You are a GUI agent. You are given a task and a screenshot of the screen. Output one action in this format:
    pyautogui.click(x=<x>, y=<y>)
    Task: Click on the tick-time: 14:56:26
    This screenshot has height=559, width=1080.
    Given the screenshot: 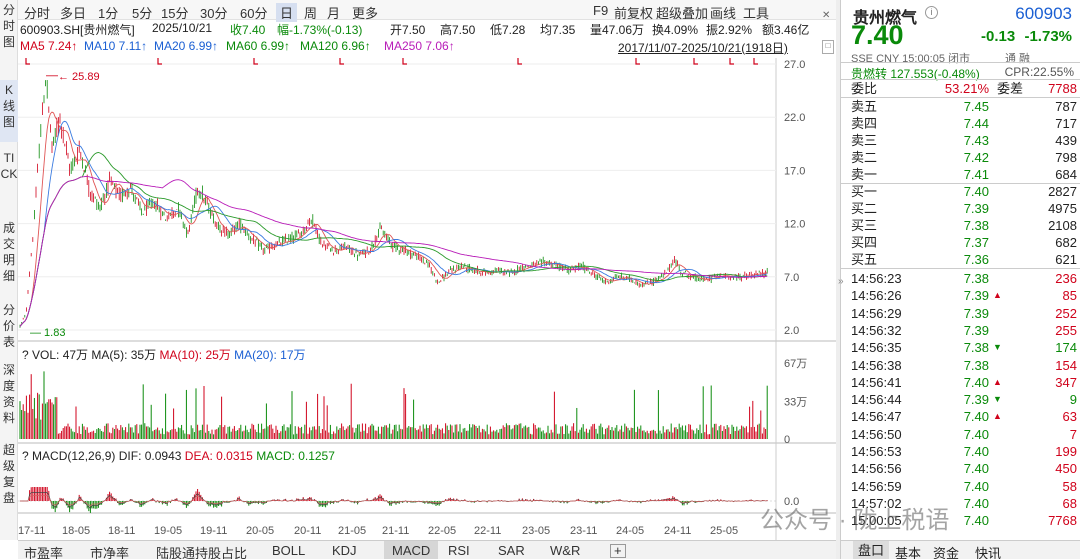 What is the action you would take?
    pyautogui.click(x=876, y=296)
    